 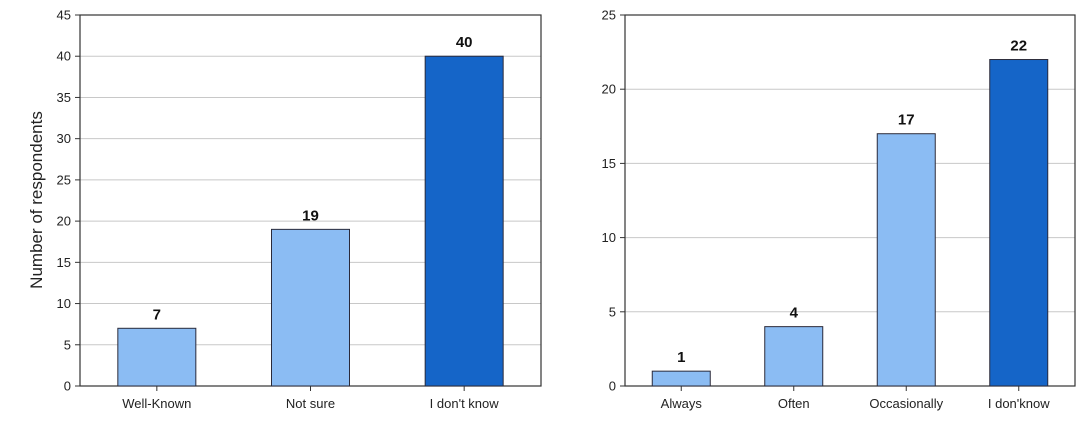 What do you see at coordinates (682, 403) in the screenshot?
I see `x-tick-label: Always` at bounding box center [682, 403].